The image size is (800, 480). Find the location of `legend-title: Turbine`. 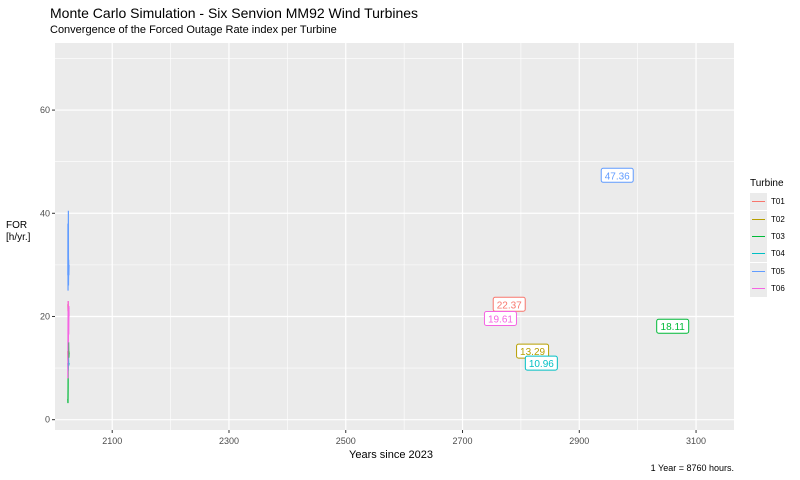

legend-title: Turbine is located at coordinates (767, 183).